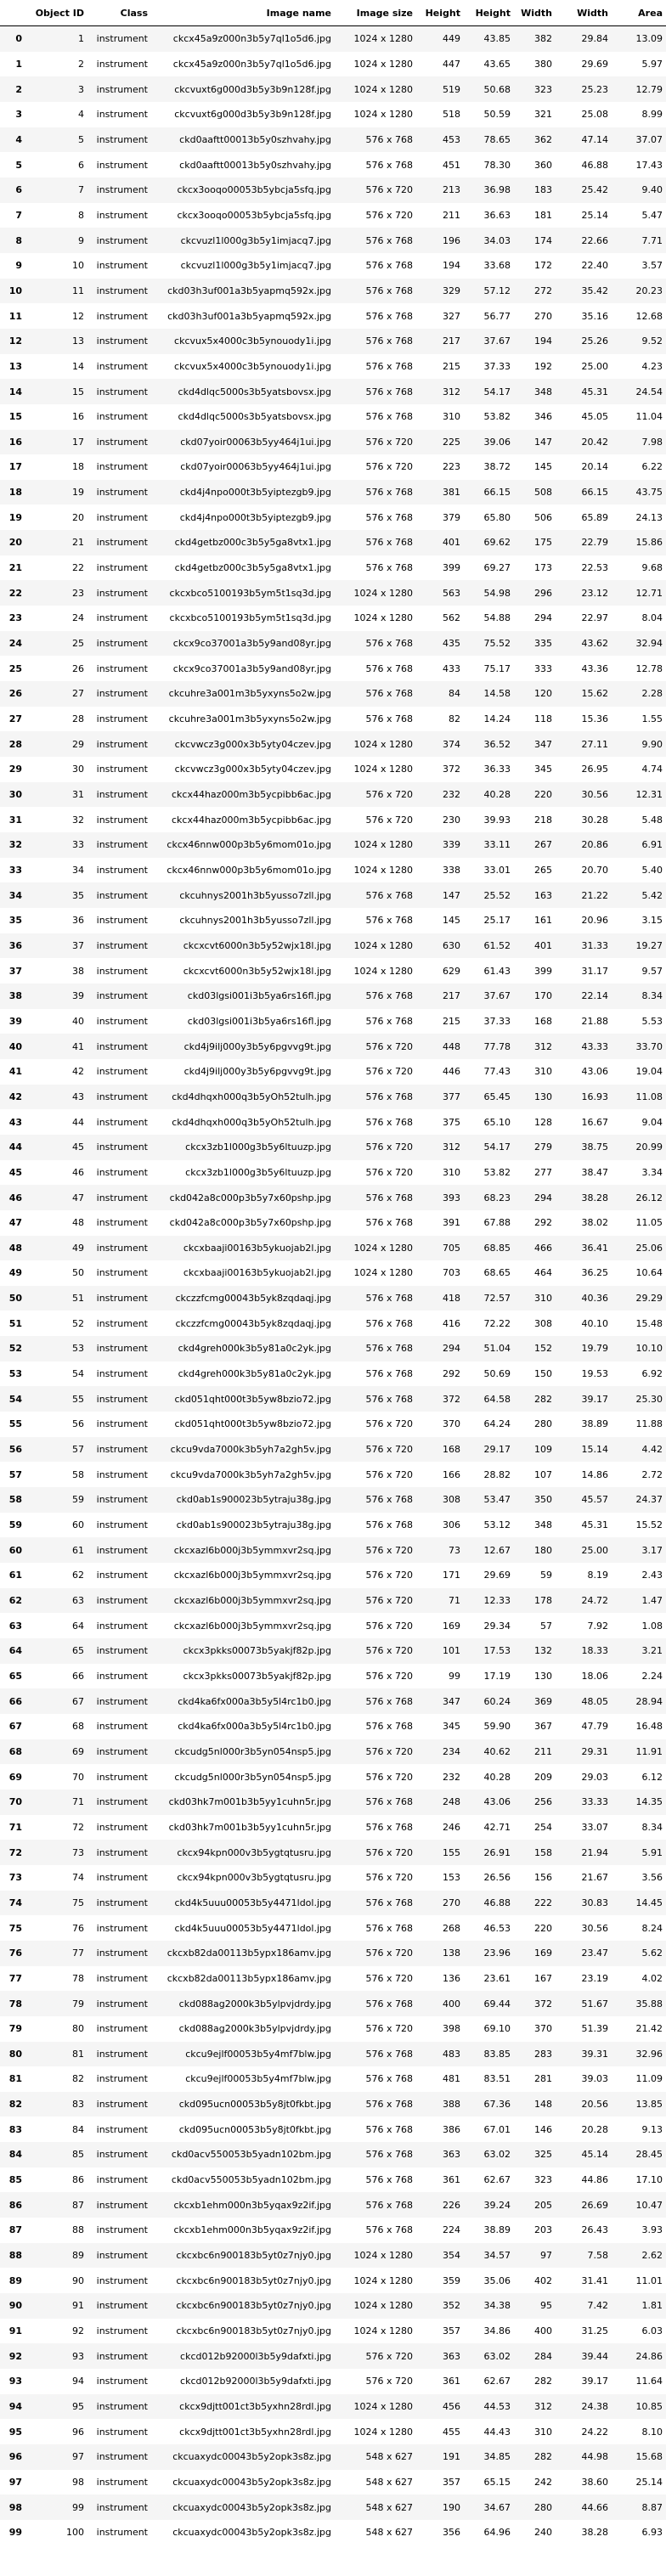  What do you see at coordinates (595, 1727) in the screenshot?
I see `cell-width-pct: 47.79` at bounding box center [595, 1727].